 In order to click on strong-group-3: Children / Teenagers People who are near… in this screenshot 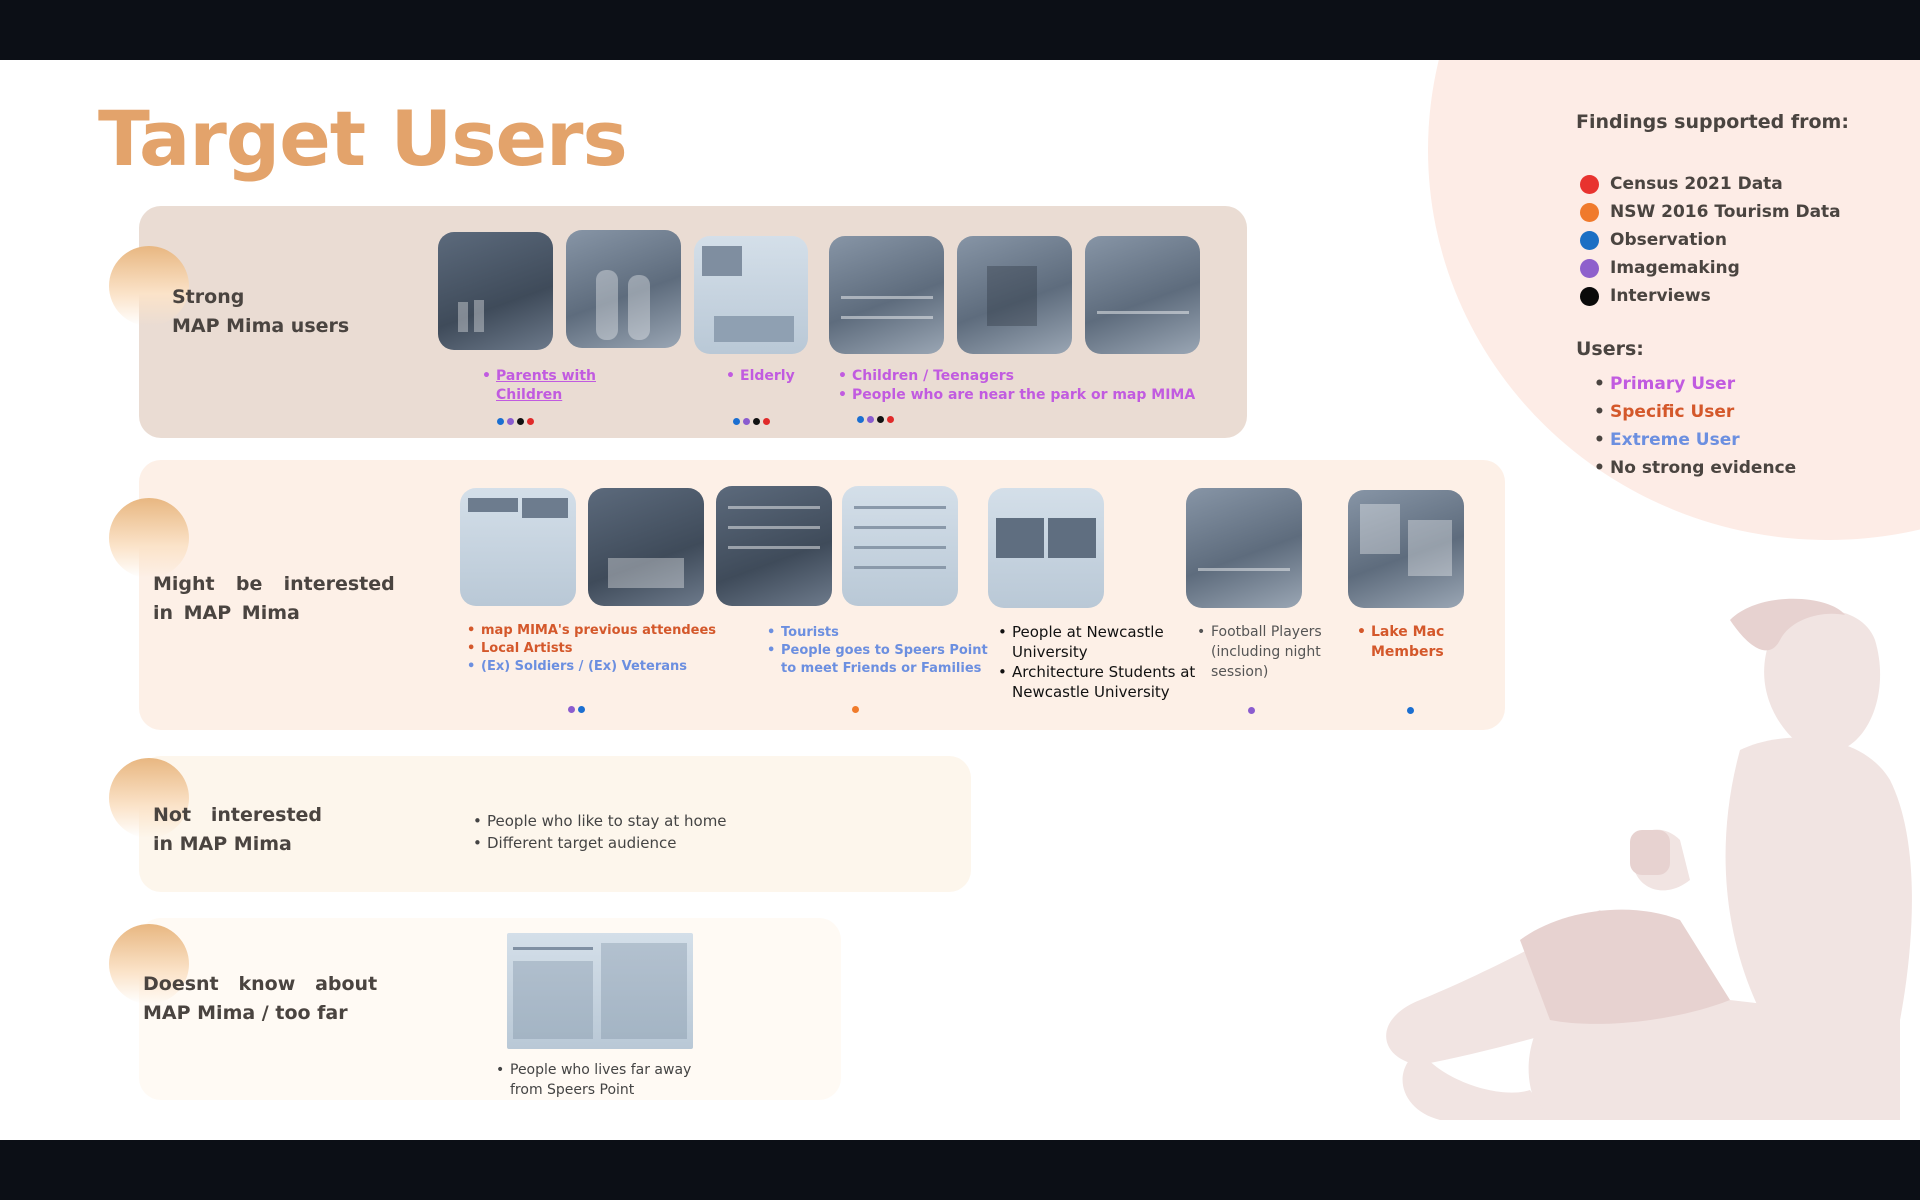, I will do `click(1016, 386)`.